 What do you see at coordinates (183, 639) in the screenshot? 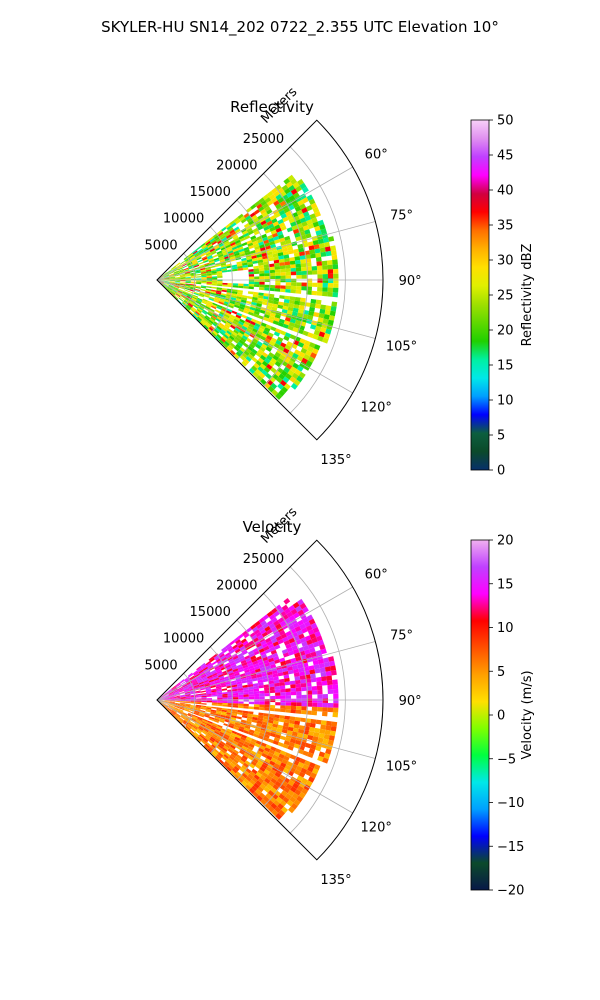
I see `velocity-range-tick-label: 10000` at bounding box center [183, 639].